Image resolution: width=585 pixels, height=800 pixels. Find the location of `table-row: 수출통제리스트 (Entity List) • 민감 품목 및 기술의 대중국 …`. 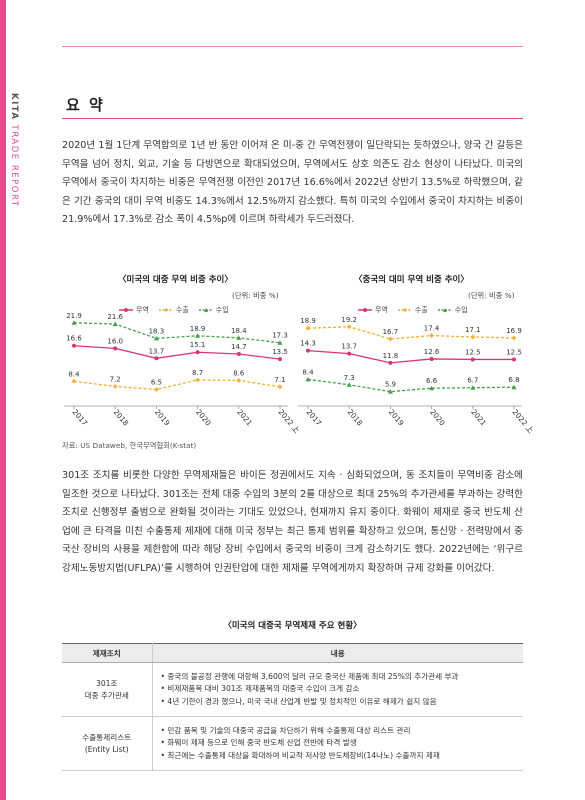

table-row: 수출통제리스트 (Entity List) • 민감 품목 및 기술의 대중국 … is located at coordinates (292, 743).